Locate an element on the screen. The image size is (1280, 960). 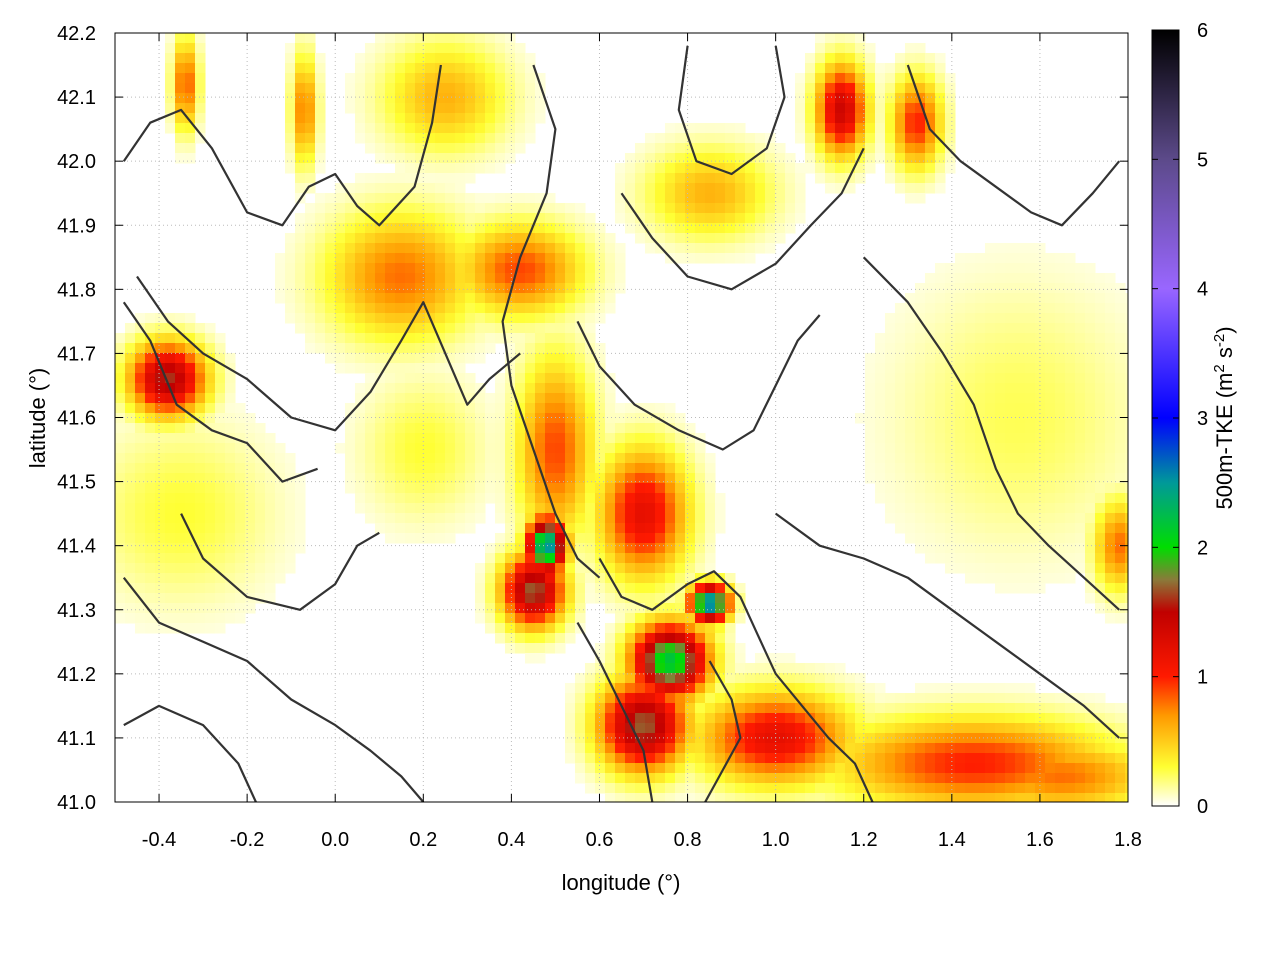
contour-line is located at coordinates (723, 731).